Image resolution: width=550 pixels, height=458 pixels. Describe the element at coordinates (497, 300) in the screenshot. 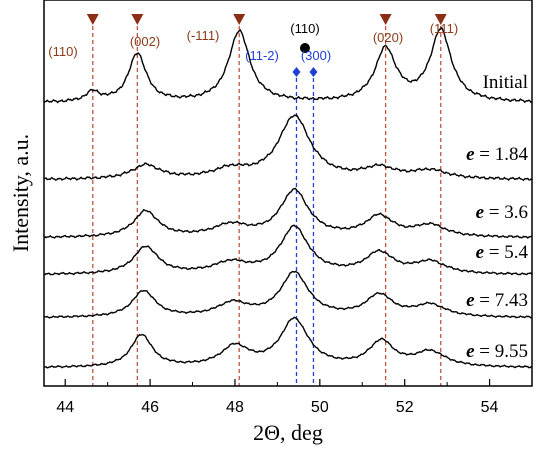

I see `series-label-4: e = 7.43` at that location.